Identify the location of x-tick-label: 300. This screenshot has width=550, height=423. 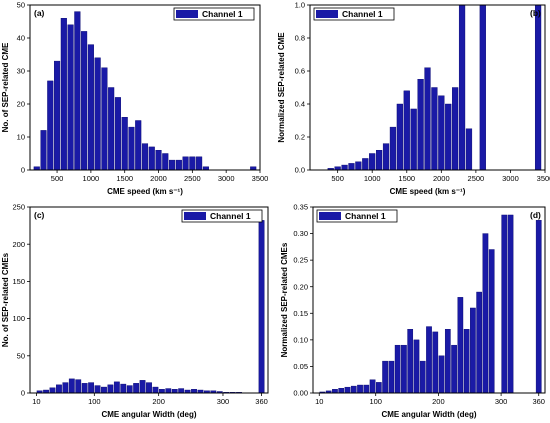
(223, 401).